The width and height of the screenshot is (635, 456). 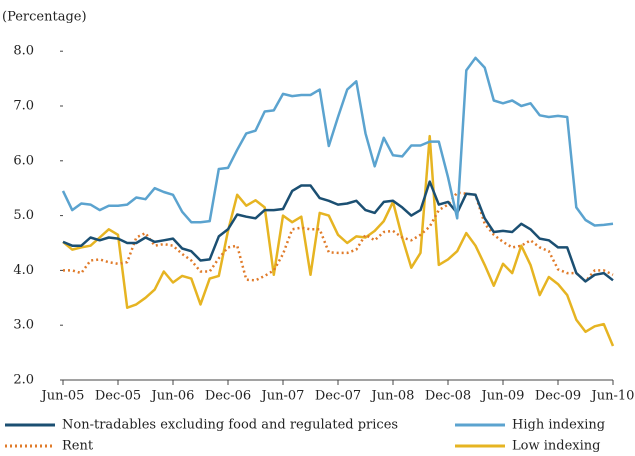 I want to click on legend-label: Rent, so click(x=78, y=446).